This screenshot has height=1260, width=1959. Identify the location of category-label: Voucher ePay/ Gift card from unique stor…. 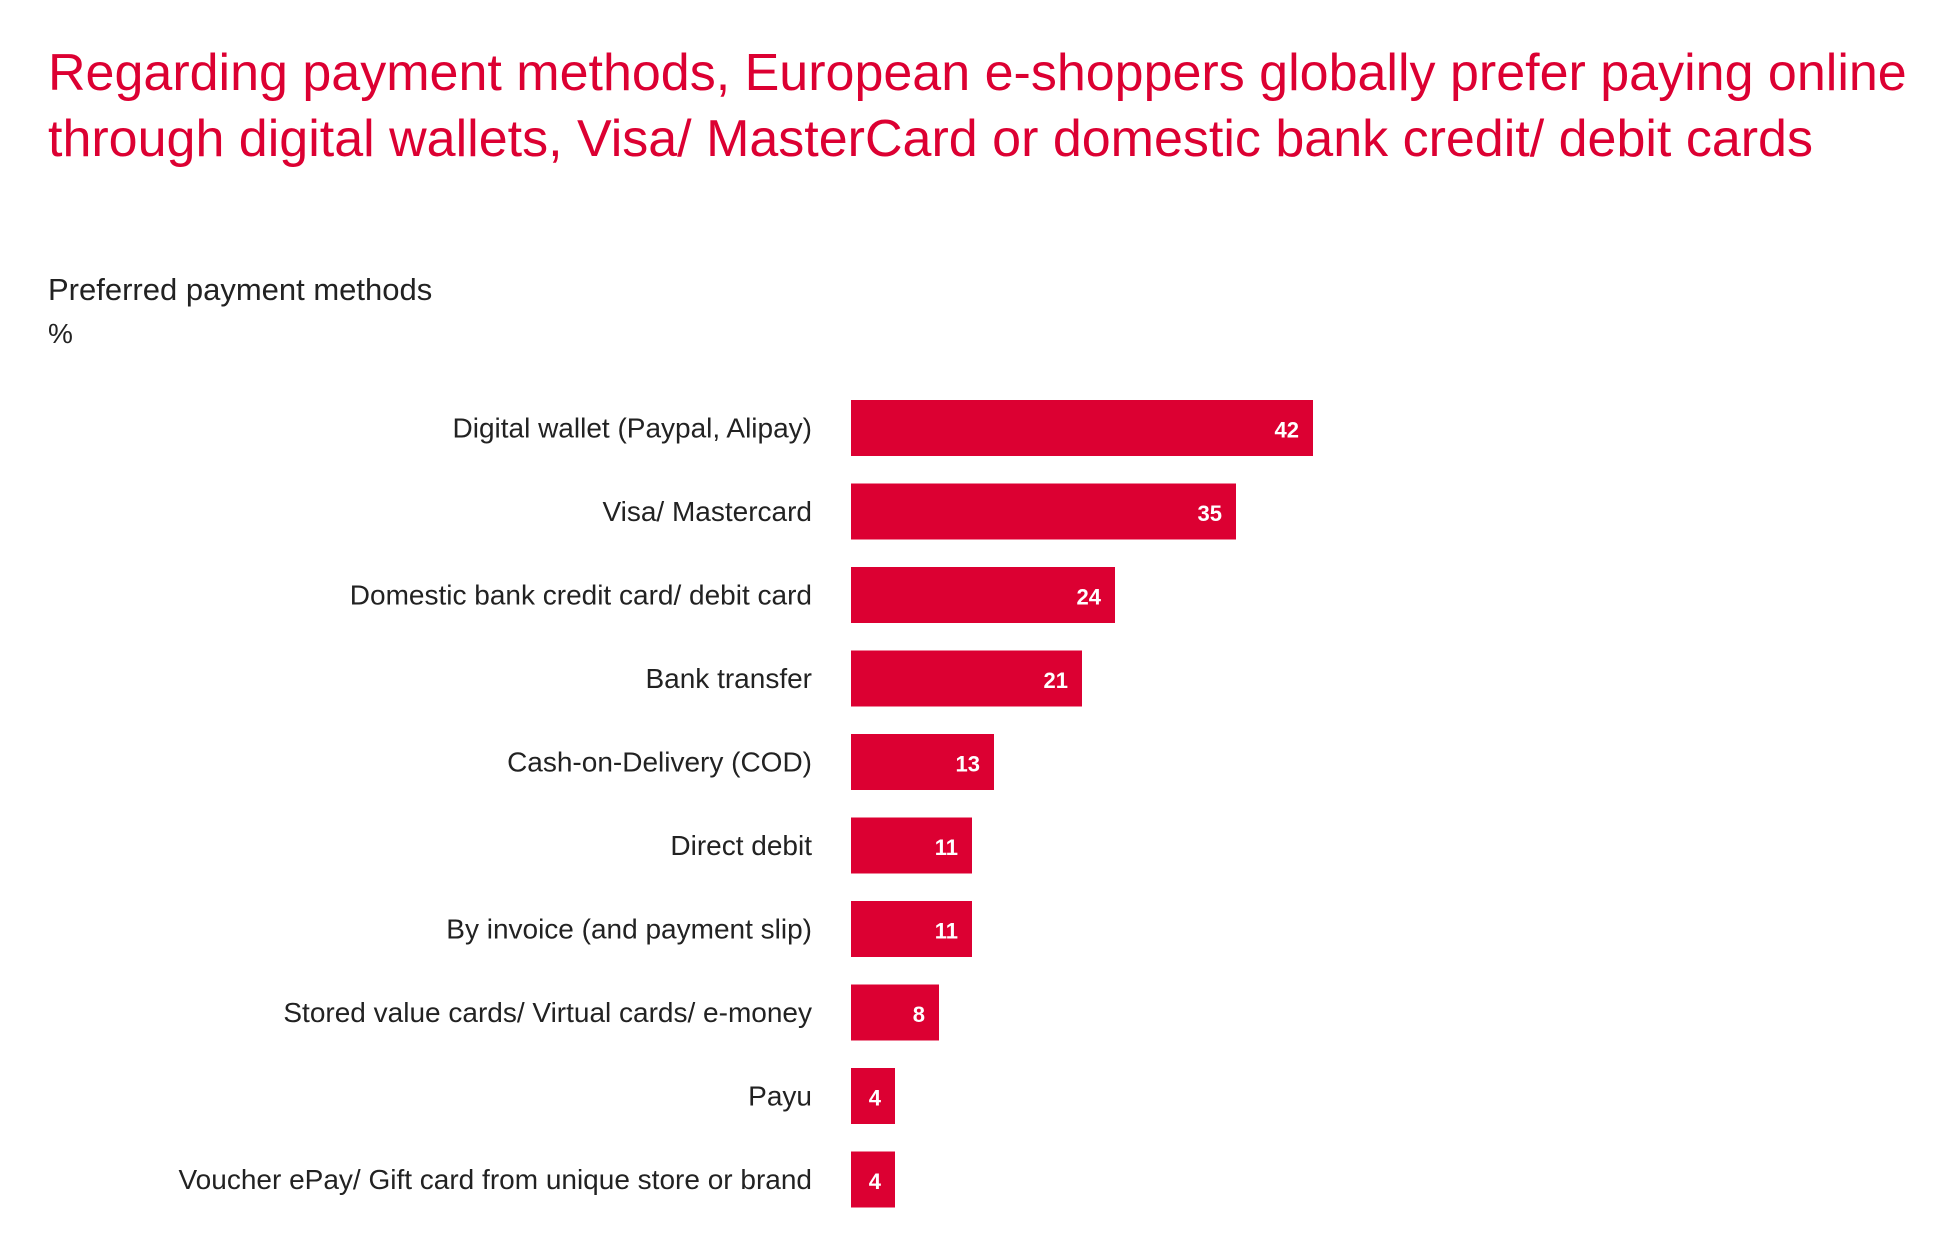
(495, 1179).